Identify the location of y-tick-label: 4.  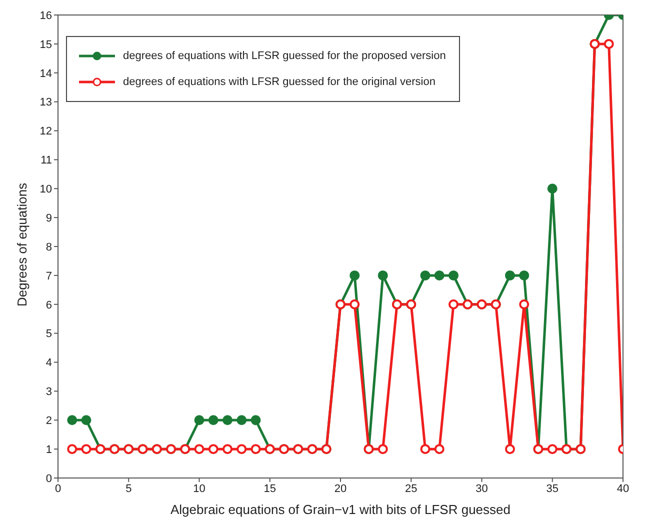
(49, 363).